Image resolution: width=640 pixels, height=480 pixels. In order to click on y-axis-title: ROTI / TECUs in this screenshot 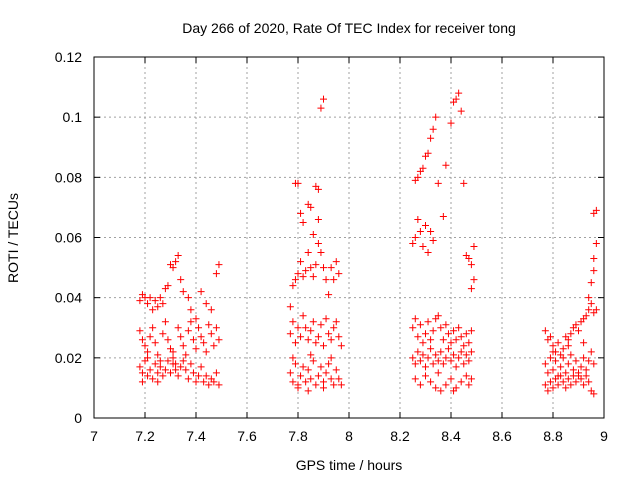, I will do `click(13, 238)`.